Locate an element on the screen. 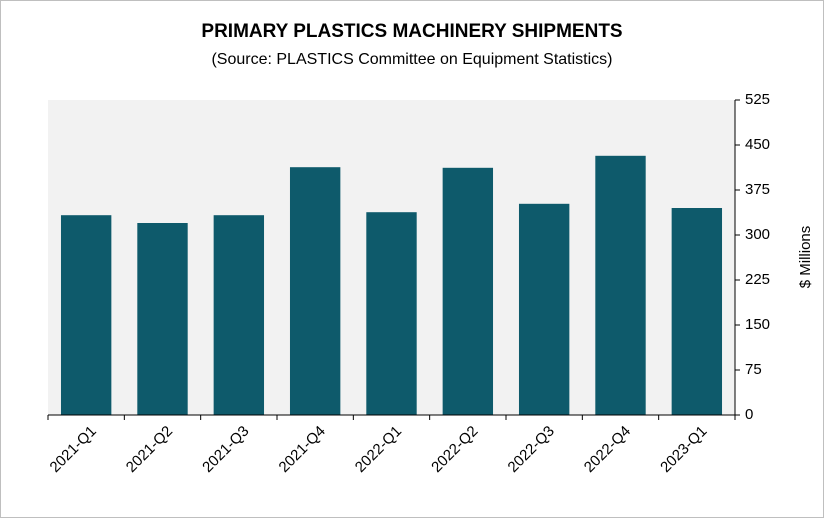  y-tick-label: 0 is located at coordinates (749, 414).